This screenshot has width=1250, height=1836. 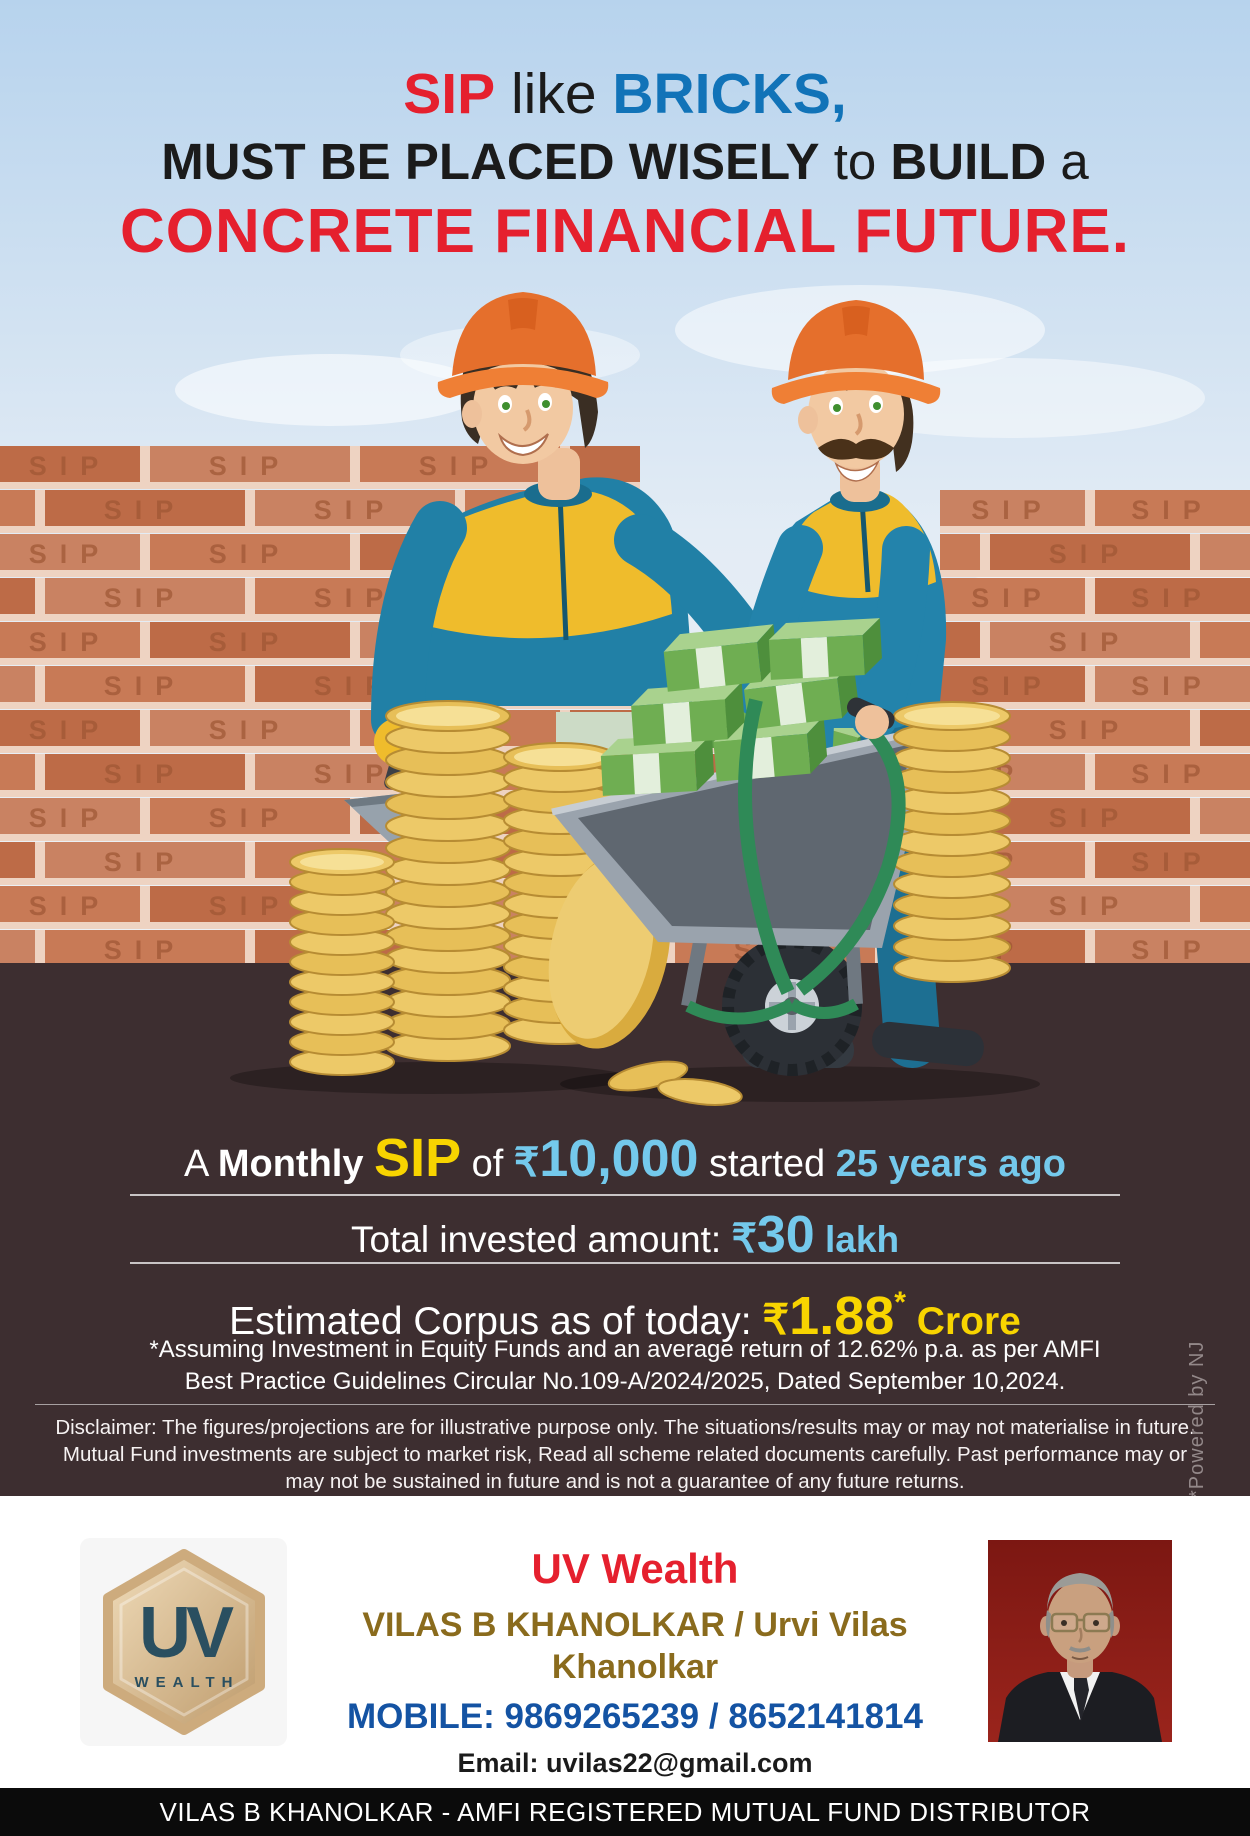 I want to click on headline-line-2: MUST BE PLACED WISELY to BUILD a, so click(x=625, y=161).